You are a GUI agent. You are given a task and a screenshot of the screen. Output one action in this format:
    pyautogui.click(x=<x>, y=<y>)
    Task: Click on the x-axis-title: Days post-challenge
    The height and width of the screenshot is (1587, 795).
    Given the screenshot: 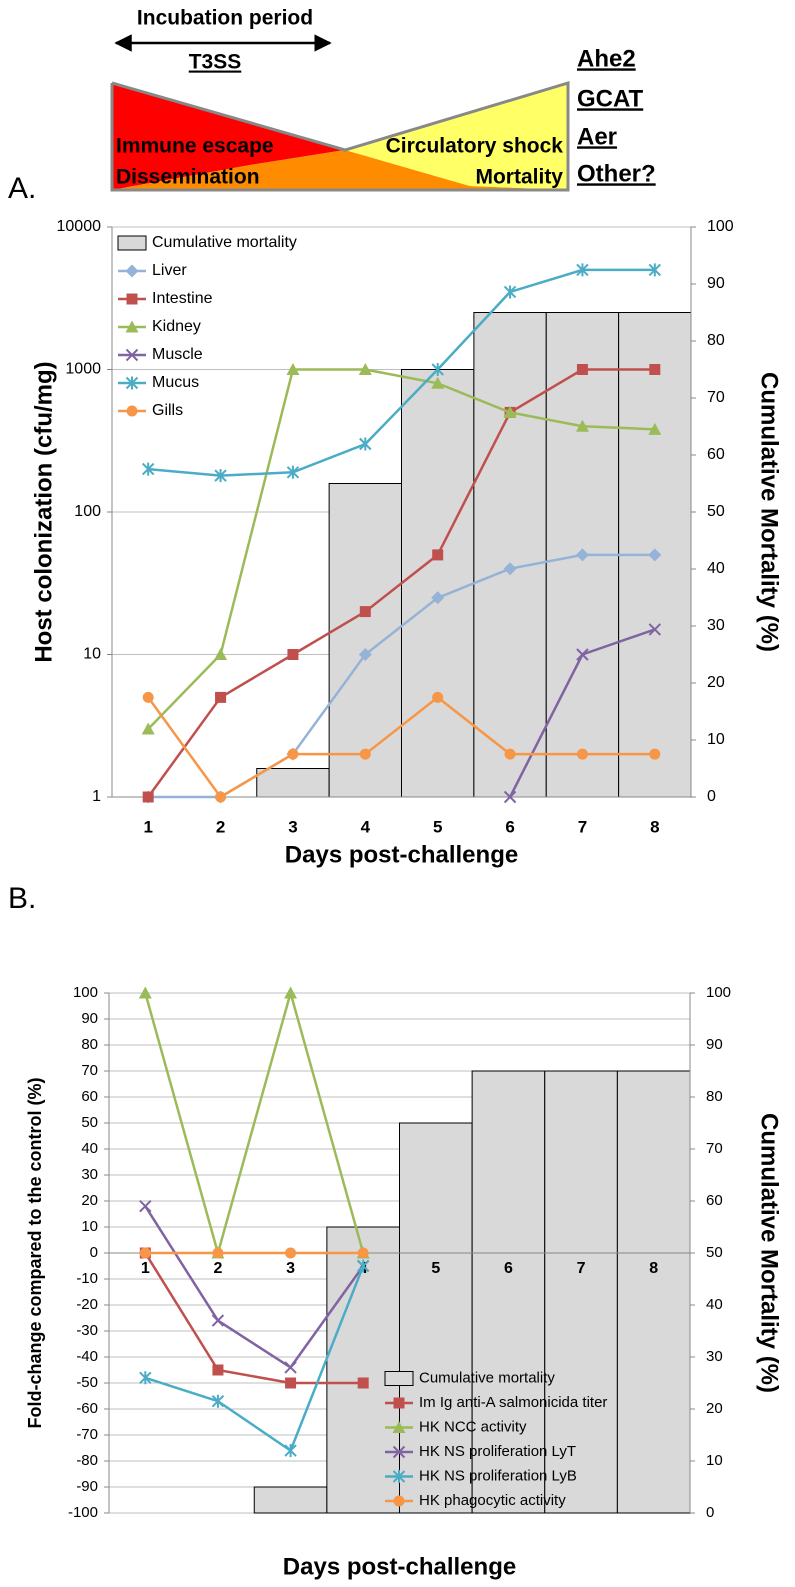 What is the action you would take?
    pyautogui.click(x=399, y=1566)
    